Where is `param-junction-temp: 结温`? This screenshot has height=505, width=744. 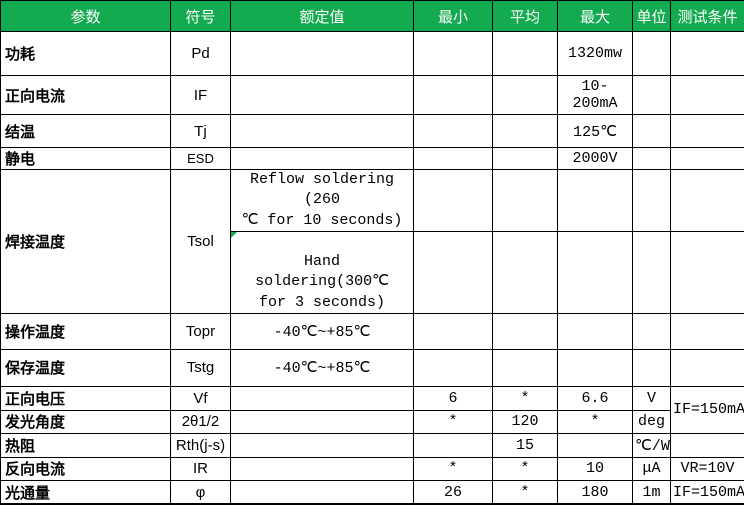 param-junction-temp: 结温 is located at coordinates (86, 131).